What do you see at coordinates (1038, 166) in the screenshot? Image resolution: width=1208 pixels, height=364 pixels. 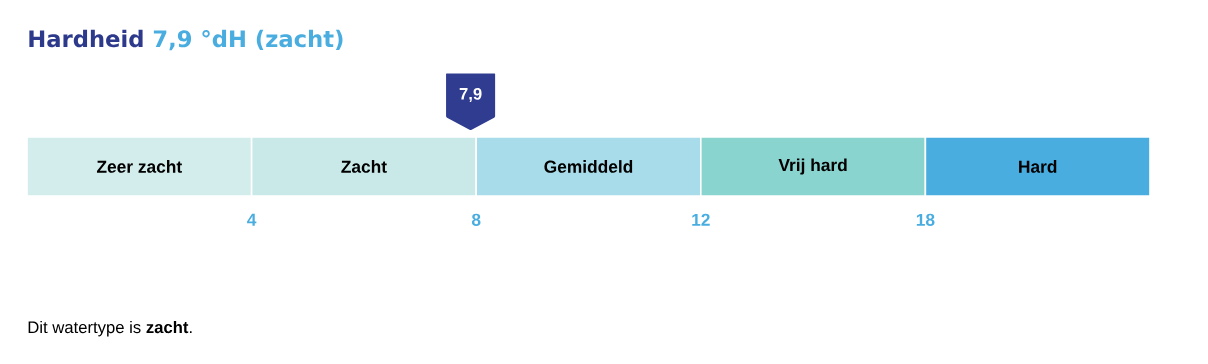 I see `series-label: Hard` at bounding box center [1038, 166].